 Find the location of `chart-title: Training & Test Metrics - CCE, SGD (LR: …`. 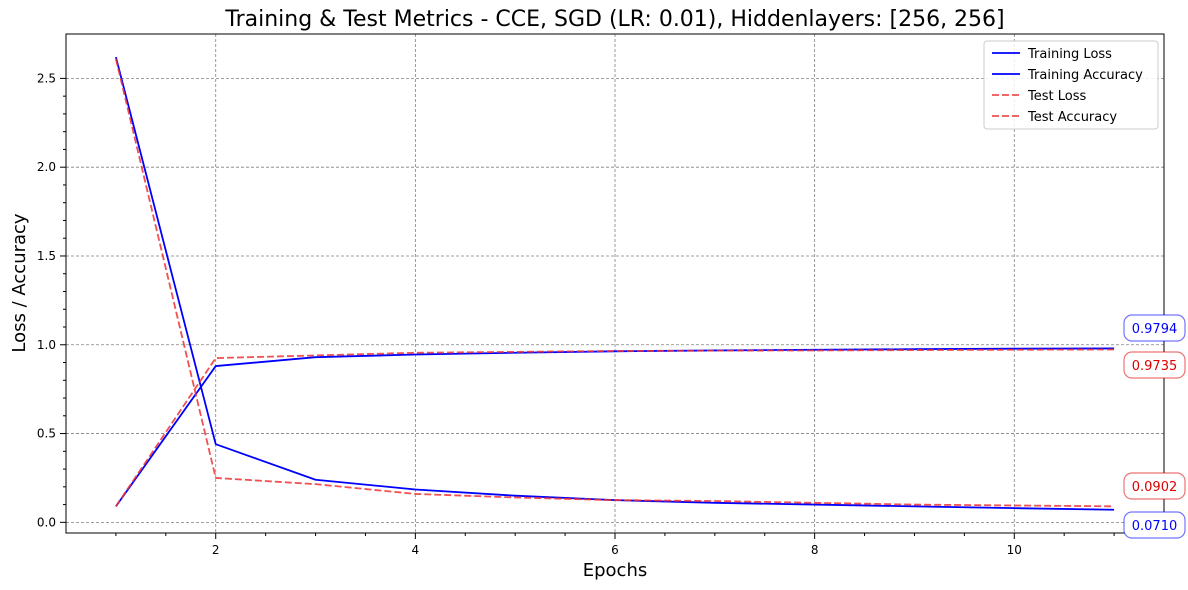

chart-title: Training & Test Metrics - CCE, SGD (LR: … is located at coordinates (614, 19).